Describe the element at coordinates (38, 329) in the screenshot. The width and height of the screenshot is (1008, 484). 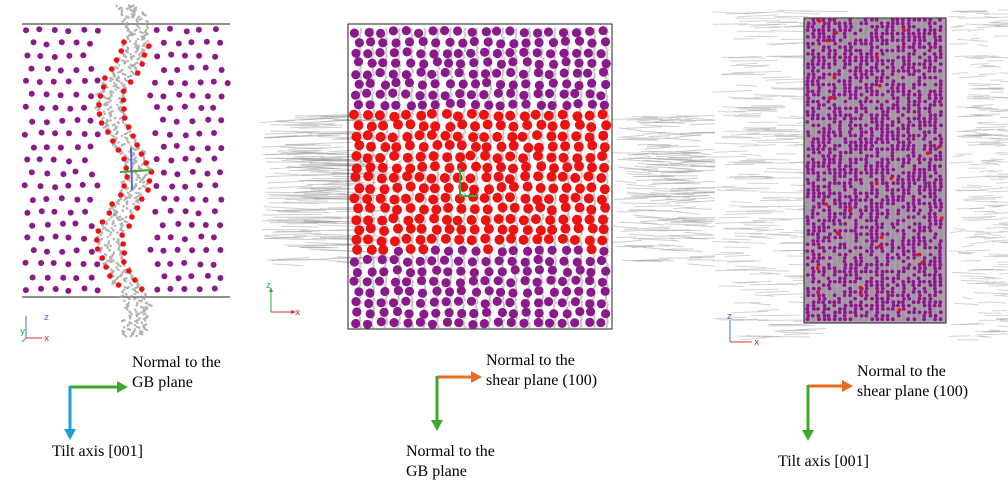
I see `axis-triad-1: z x y` at that location.